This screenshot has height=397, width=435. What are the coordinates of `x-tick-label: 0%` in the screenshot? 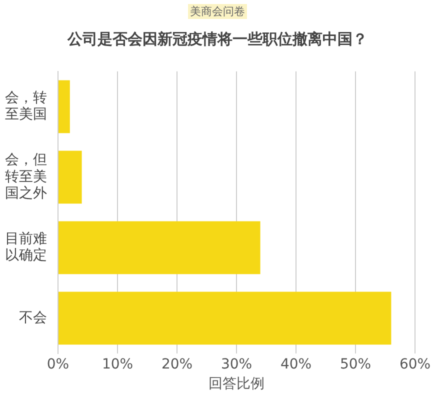 It's located at (58, 364).